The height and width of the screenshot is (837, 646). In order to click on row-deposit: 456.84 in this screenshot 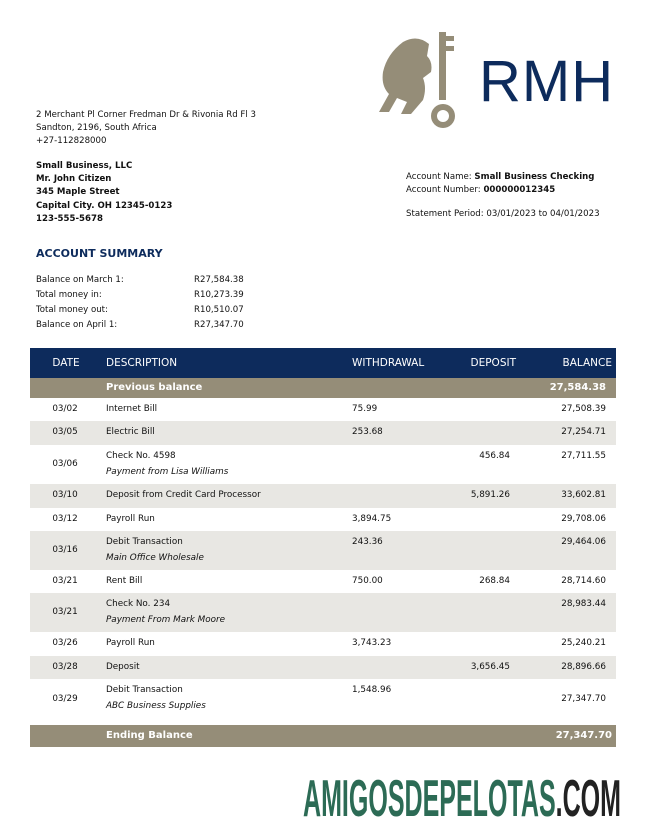, I will do `click(494, 456)`.